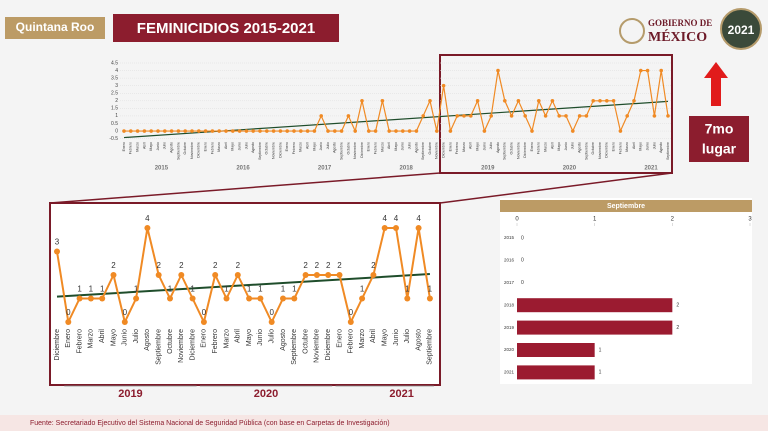 The image size is (768, 431). I want to click on y-tick-label: 2016, so click(509, 260).